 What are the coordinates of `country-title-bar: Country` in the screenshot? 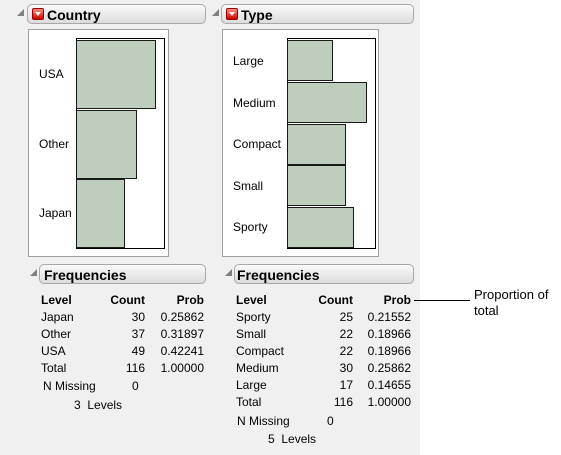 It's located at (116, 14).